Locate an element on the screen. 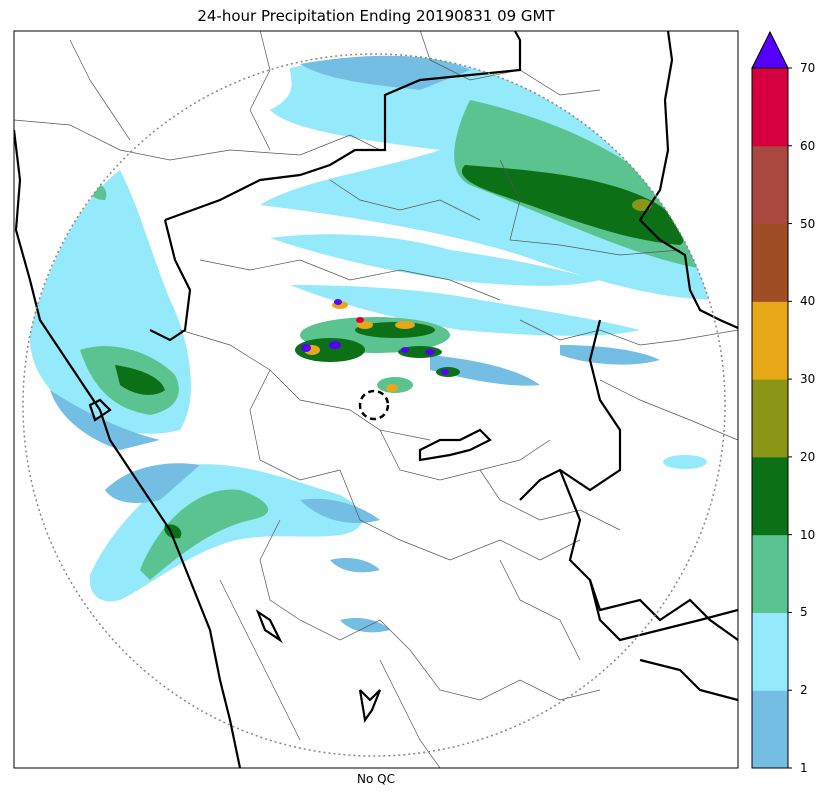  colorbar-extend-arrow is located at coordinates (770, 49).